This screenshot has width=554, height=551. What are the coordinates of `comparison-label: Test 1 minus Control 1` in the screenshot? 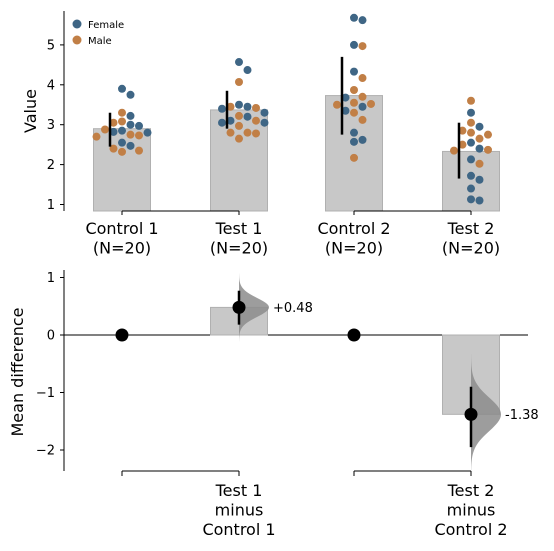 It's located at (238, 510).